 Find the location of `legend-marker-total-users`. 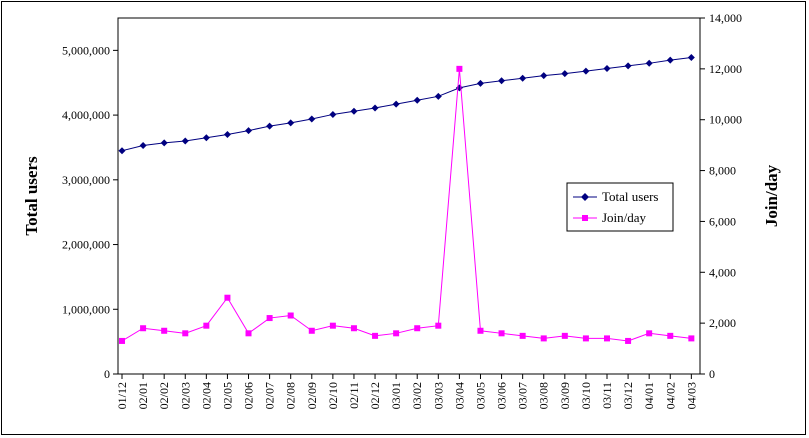

legend-marker-total-users is located at coordinates (585, 197).